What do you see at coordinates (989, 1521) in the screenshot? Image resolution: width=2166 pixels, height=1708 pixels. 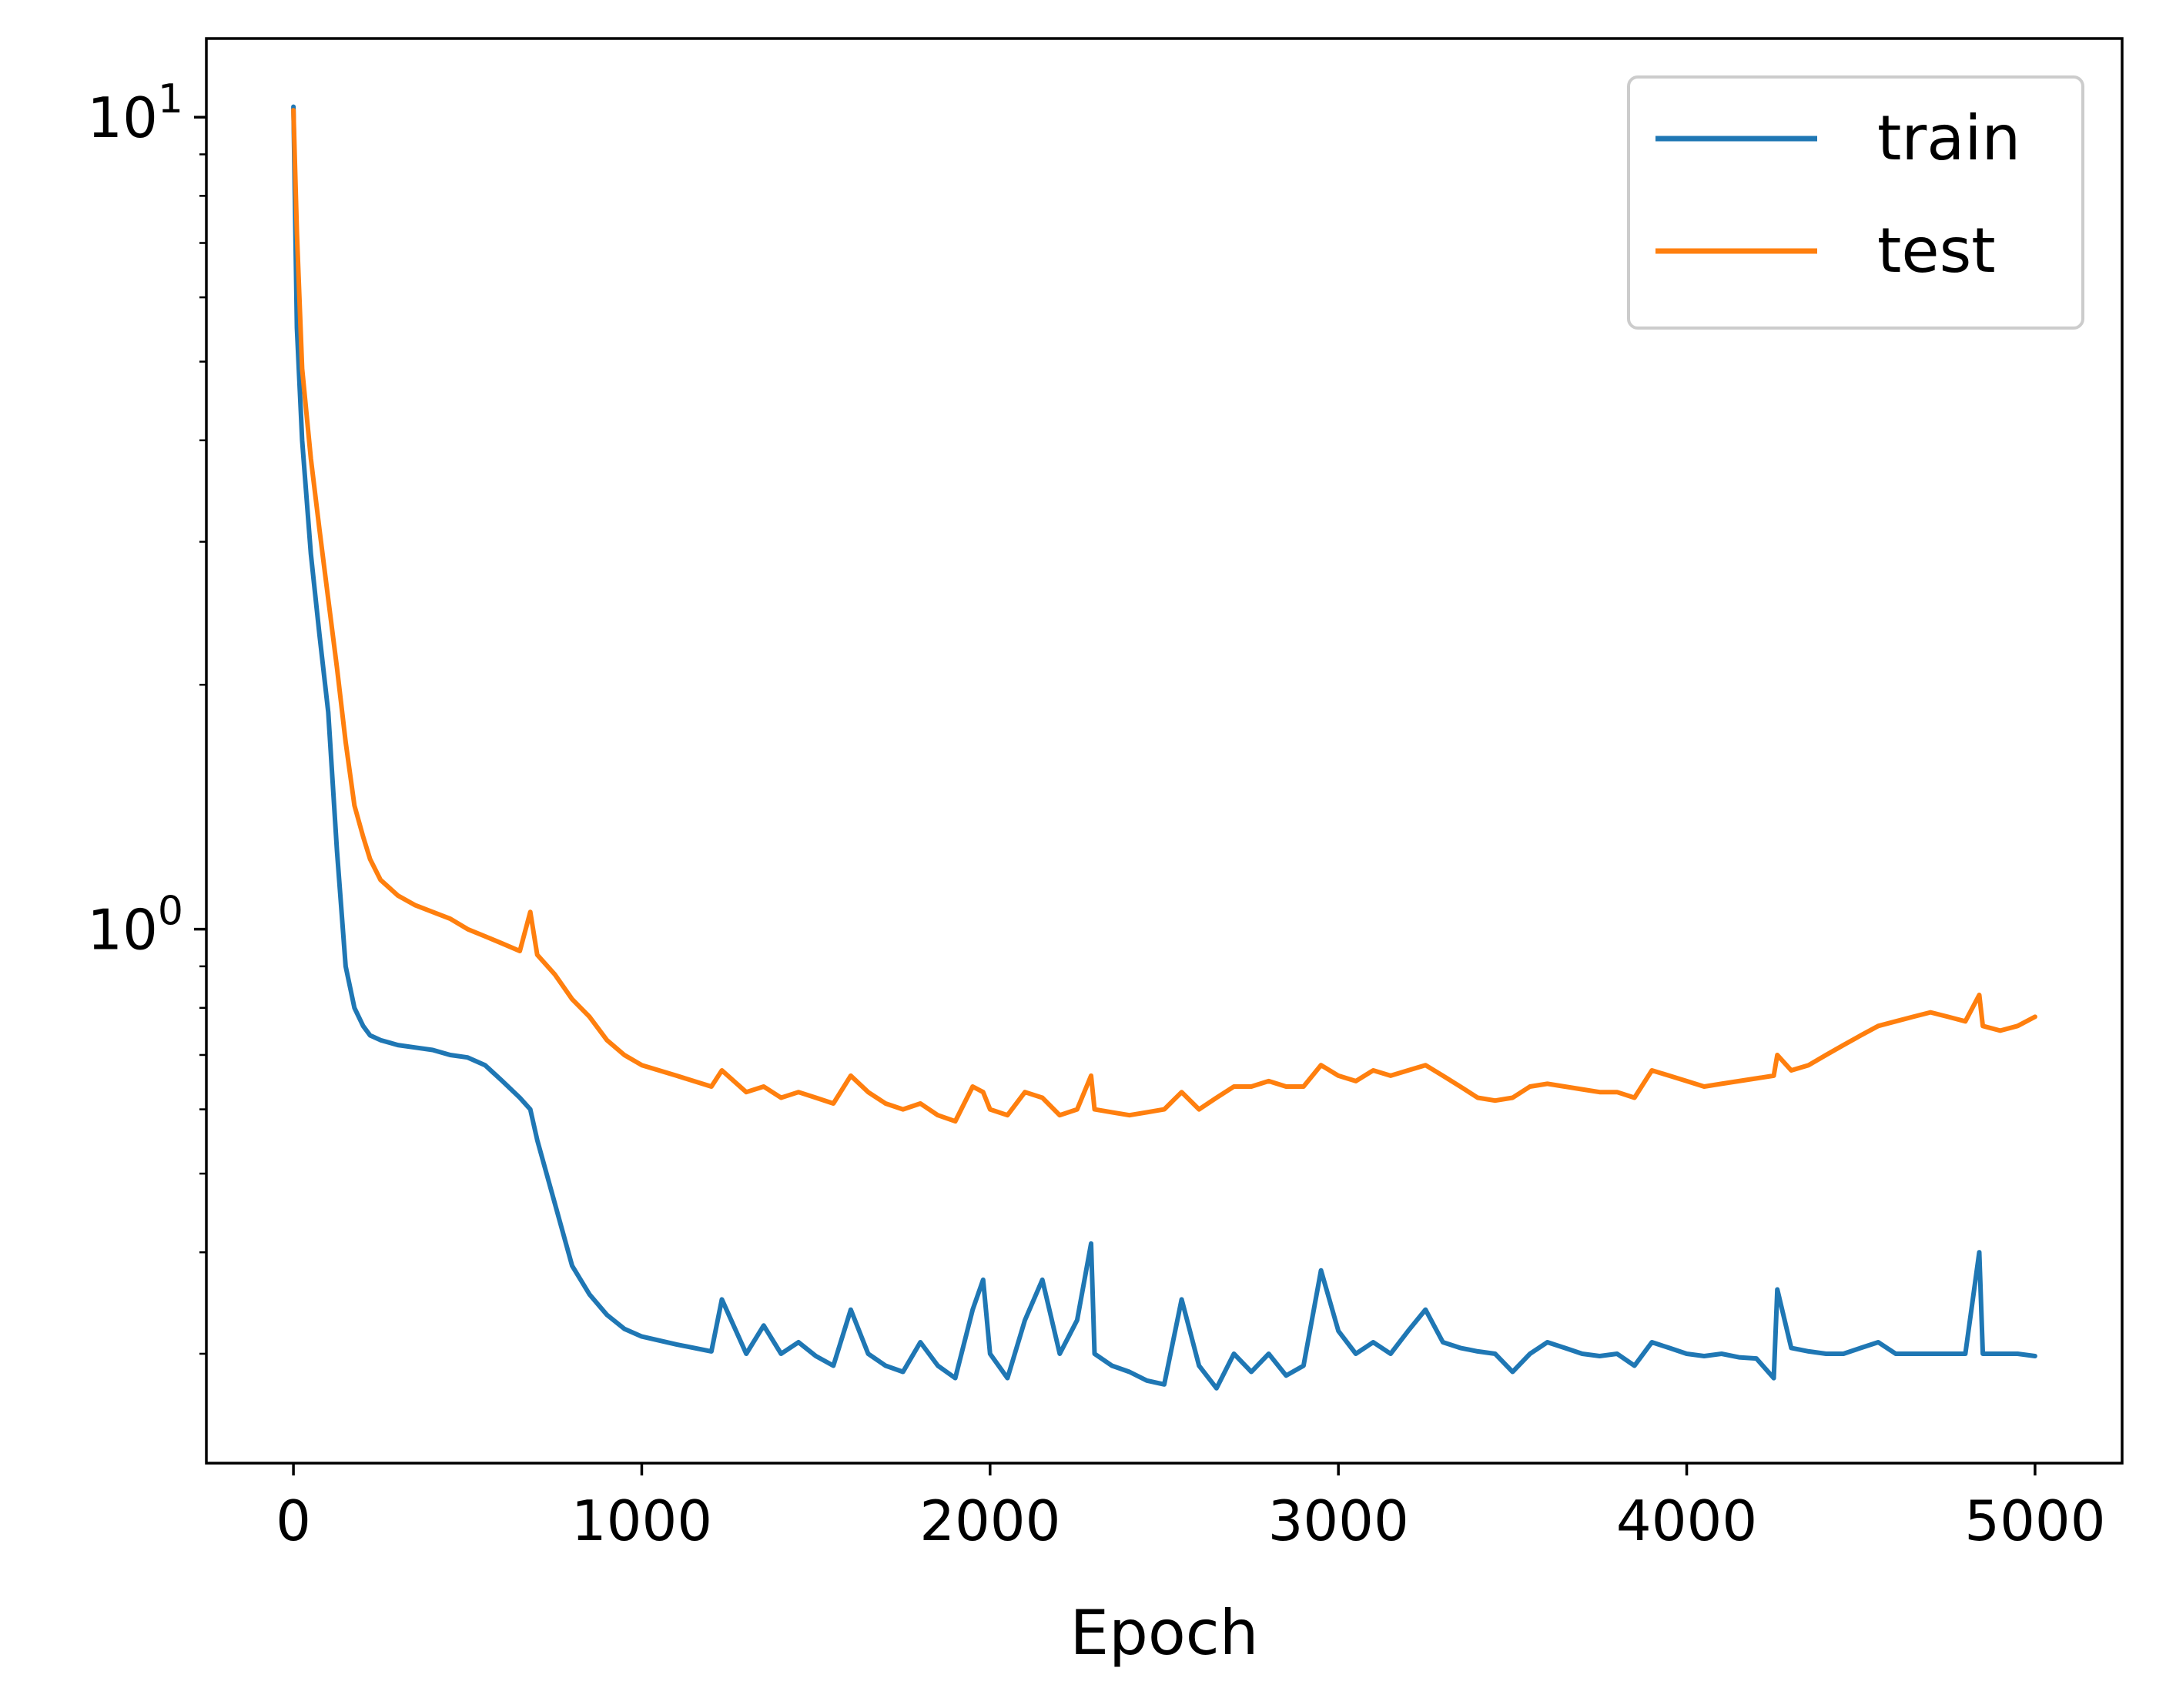 I see `x-tick-label: 2000` at bounding box center [989, 1521].